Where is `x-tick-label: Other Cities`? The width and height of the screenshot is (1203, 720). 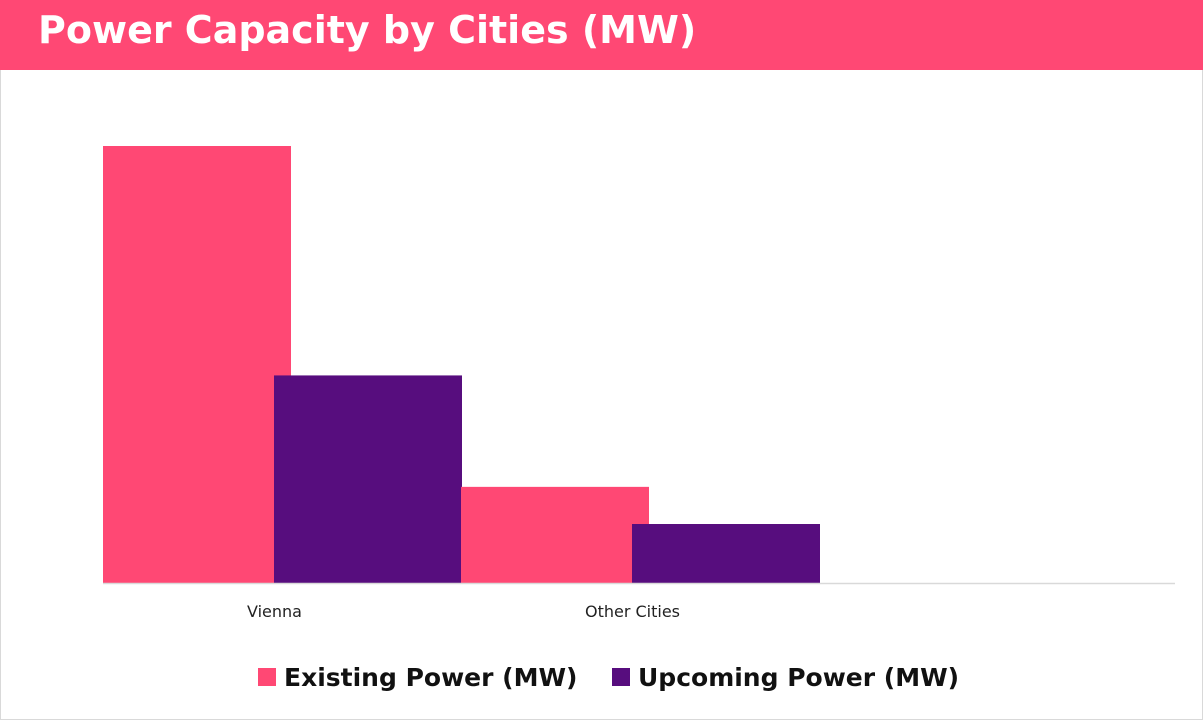 x-tick-label: Other Cities is located at coordinates (632, 611).